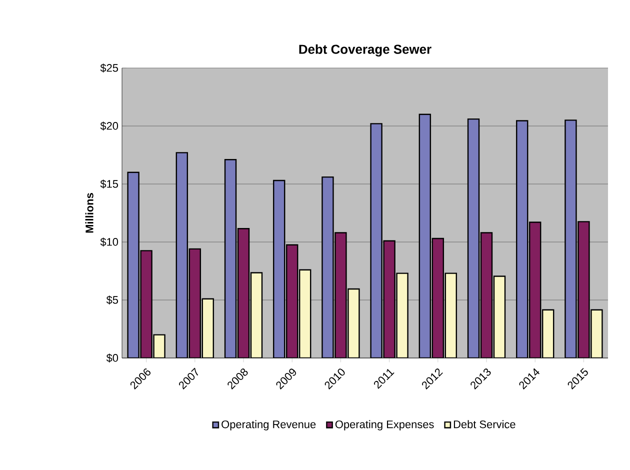  I want to click on y-tick-label: $10, so click(109, 242).